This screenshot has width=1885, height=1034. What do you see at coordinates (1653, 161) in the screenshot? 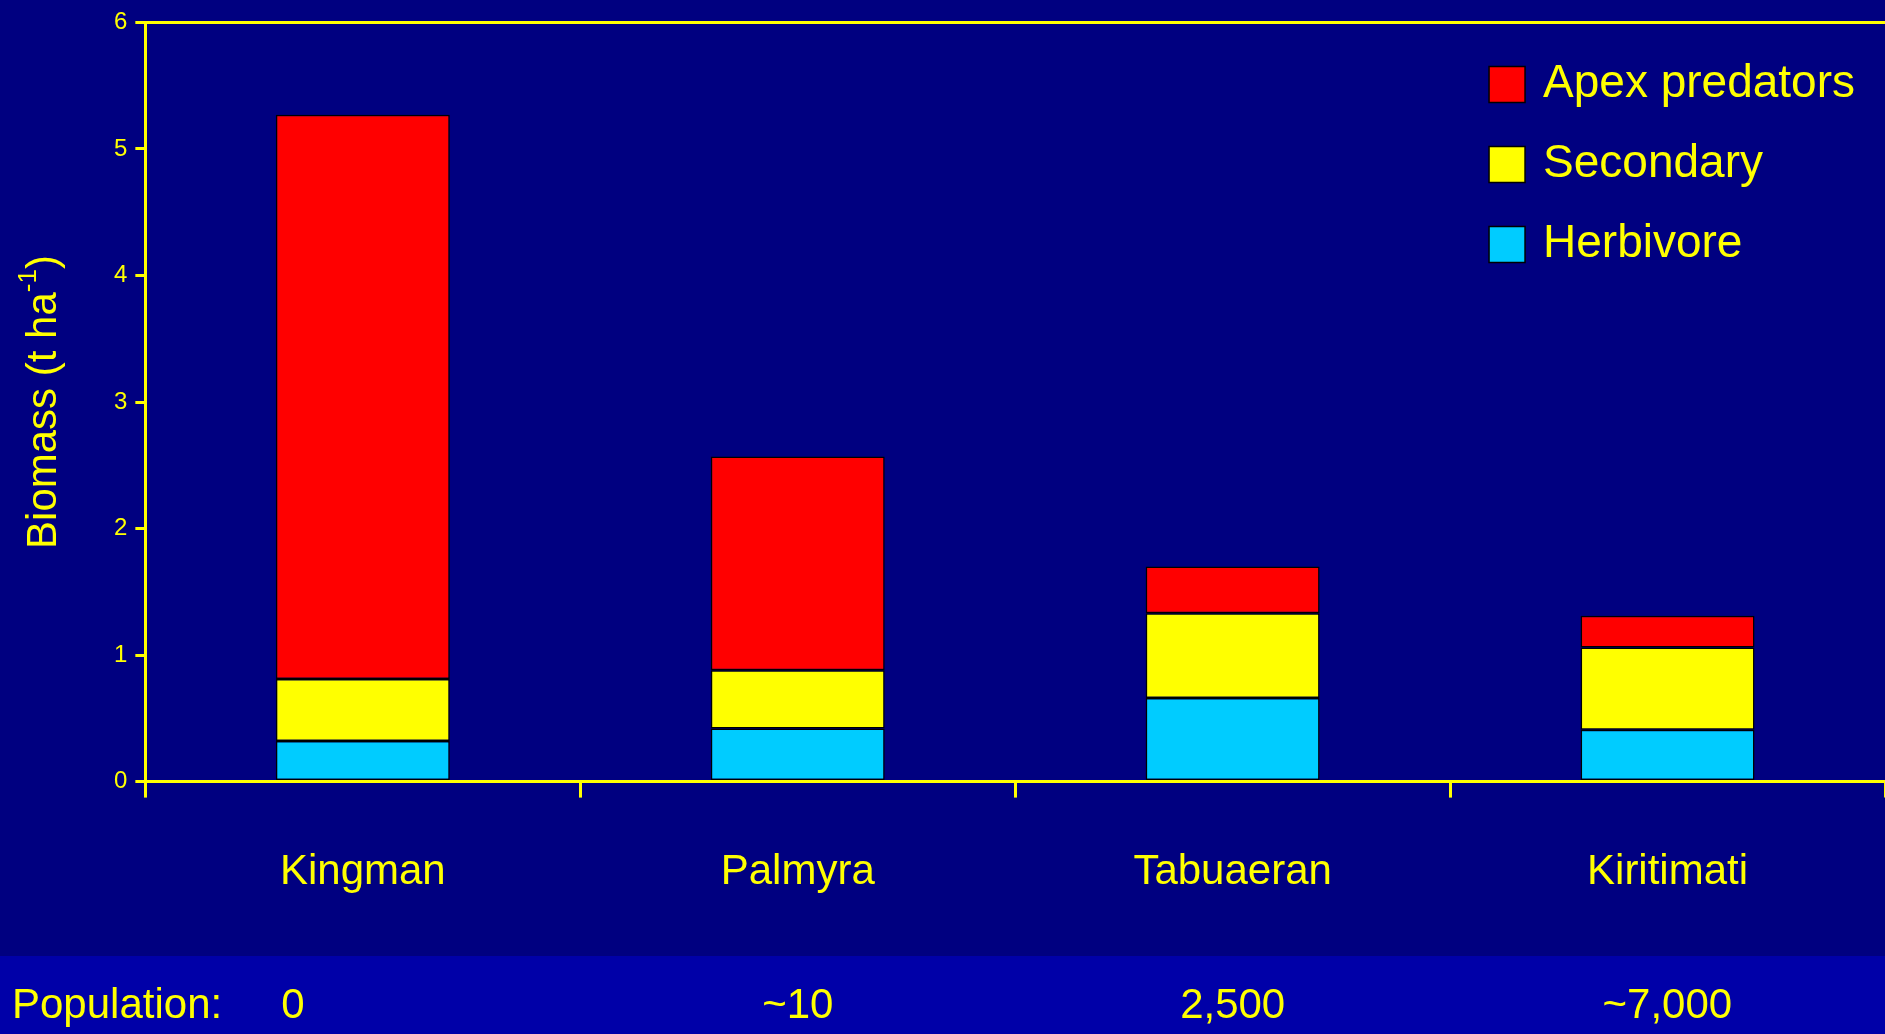
I see `legend-label: Secondary` at bounding box center [1653, 161].